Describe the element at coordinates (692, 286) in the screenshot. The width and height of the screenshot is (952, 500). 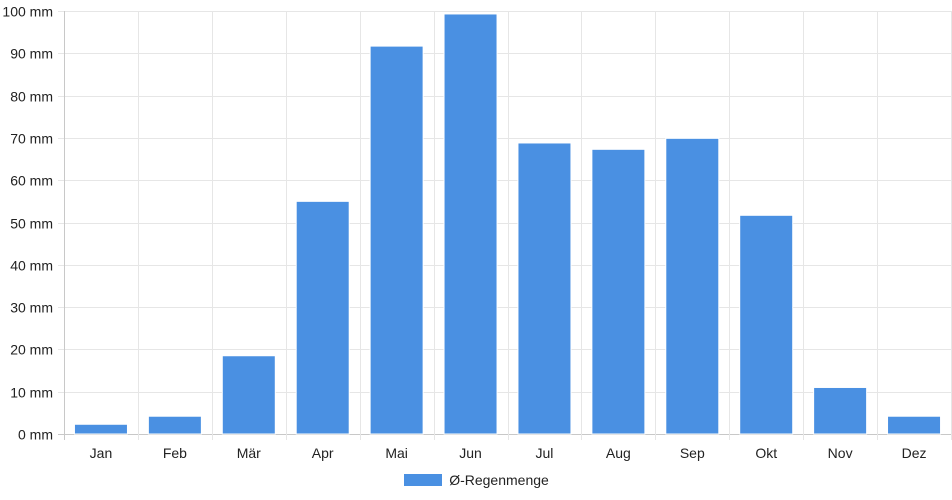
I see `bar-sep` at that location.